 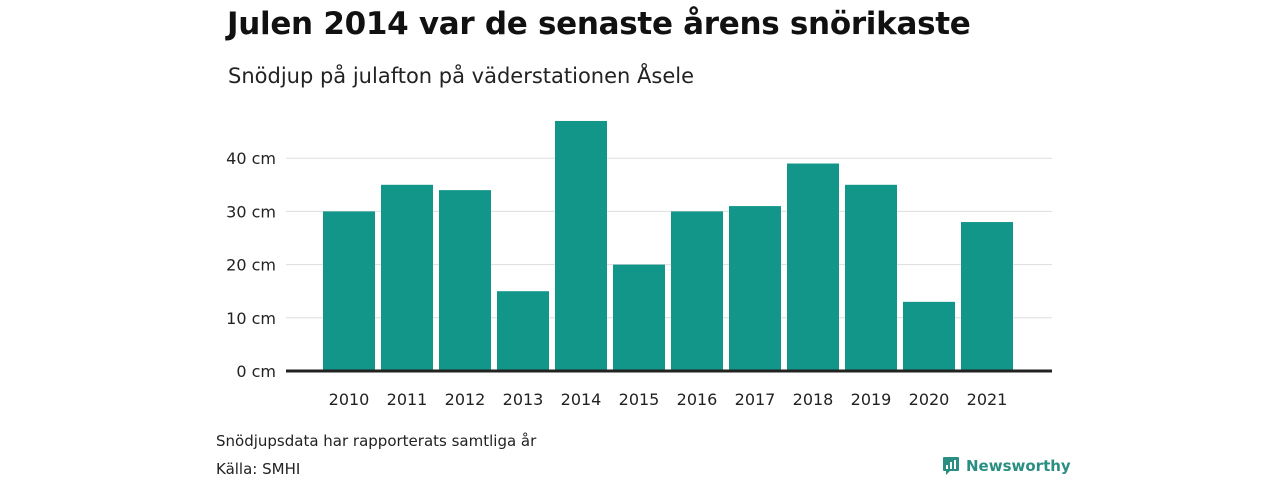 I want to click on x-tick-label: 2015, so click(x=639, y=399).